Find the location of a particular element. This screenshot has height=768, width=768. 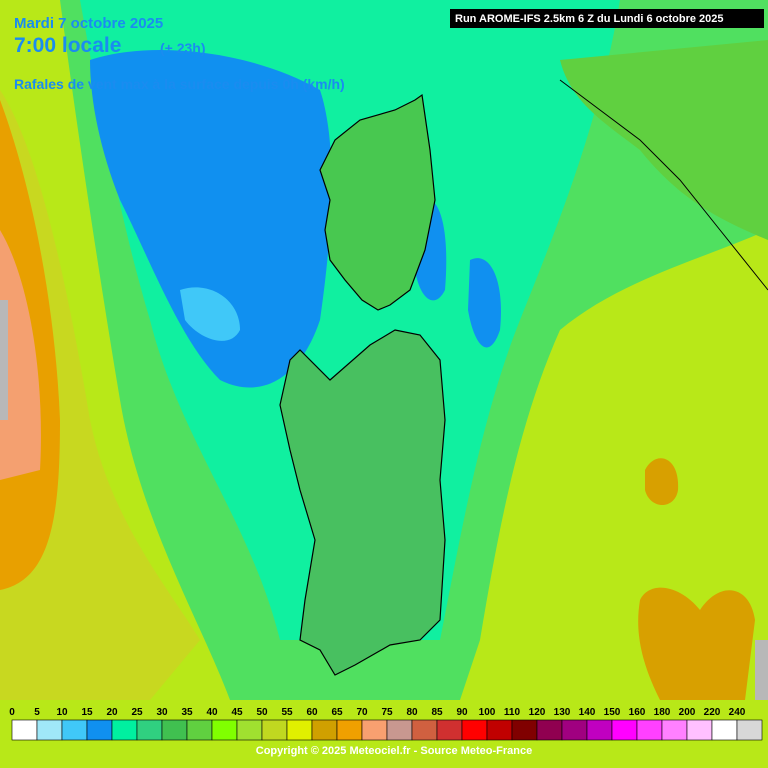

legend-label: 10 is located at coordinates (62, 712).